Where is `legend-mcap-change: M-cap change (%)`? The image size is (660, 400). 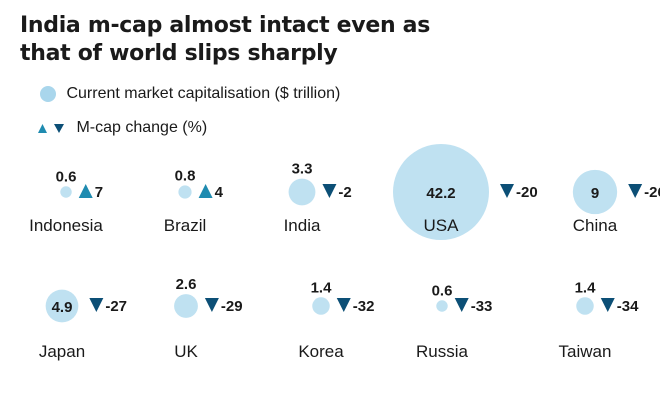 legend-mcap-change: M-cap change (%) is located at coordinates (122, 128).